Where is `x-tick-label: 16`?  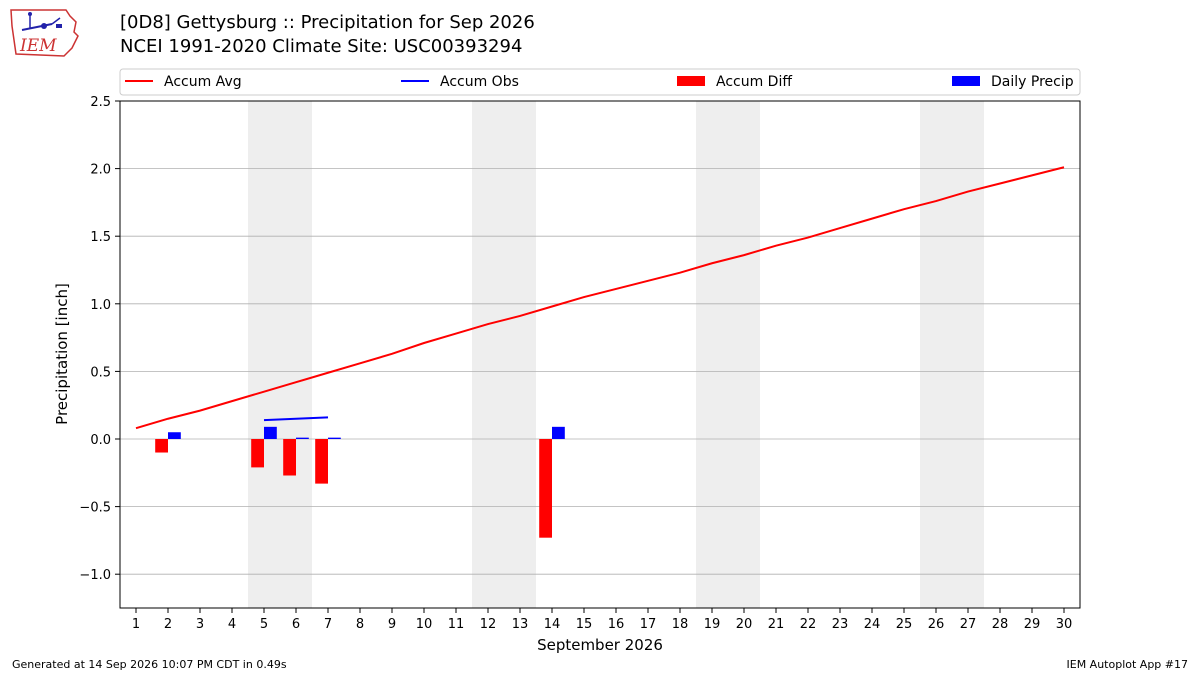
x-tick-label: 16 is located at coordinates (616, 624).